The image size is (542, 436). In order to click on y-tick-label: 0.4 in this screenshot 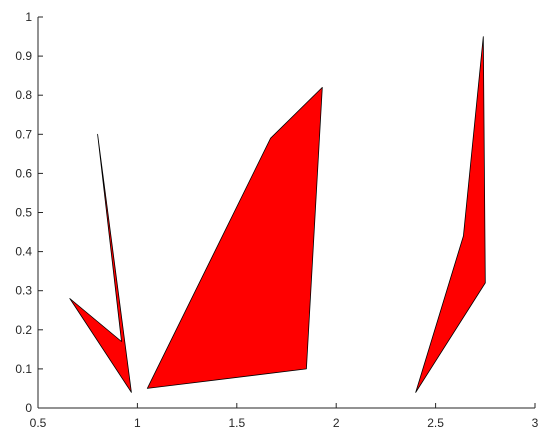, I will do `click(23, 252)`.